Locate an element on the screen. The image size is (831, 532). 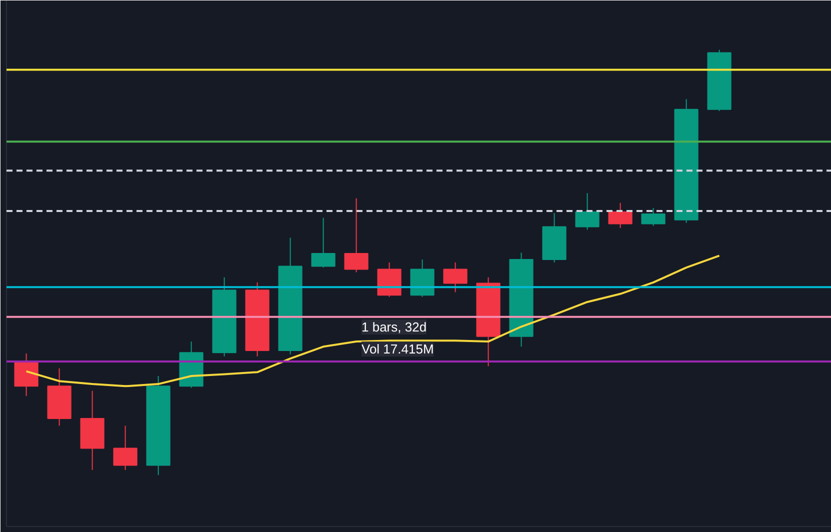
annotation: 1 bars, 32d is located at coordinates (394, 327).